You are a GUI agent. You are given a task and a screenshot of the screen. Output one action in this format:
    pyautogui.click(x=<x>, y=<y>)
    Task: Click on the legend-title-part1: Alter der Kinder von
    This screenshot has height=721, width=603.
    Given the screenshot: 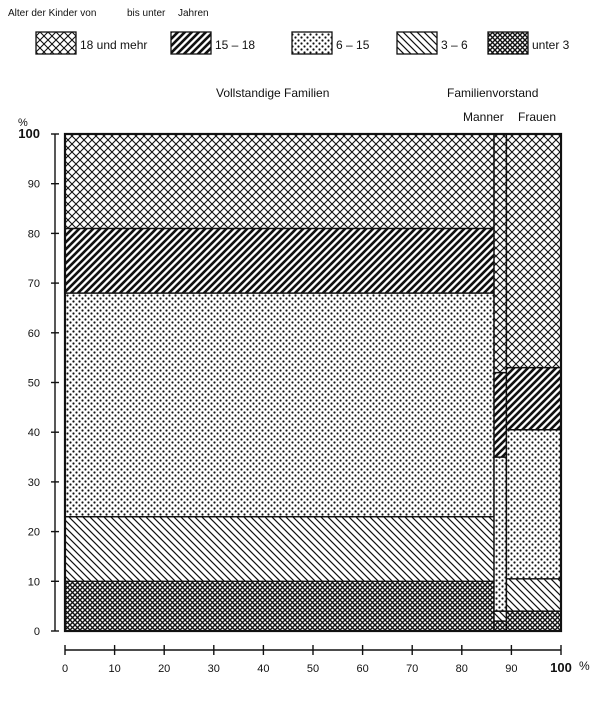 What is the action you would take?
    pyautogui.click(x=52, y=13)
    